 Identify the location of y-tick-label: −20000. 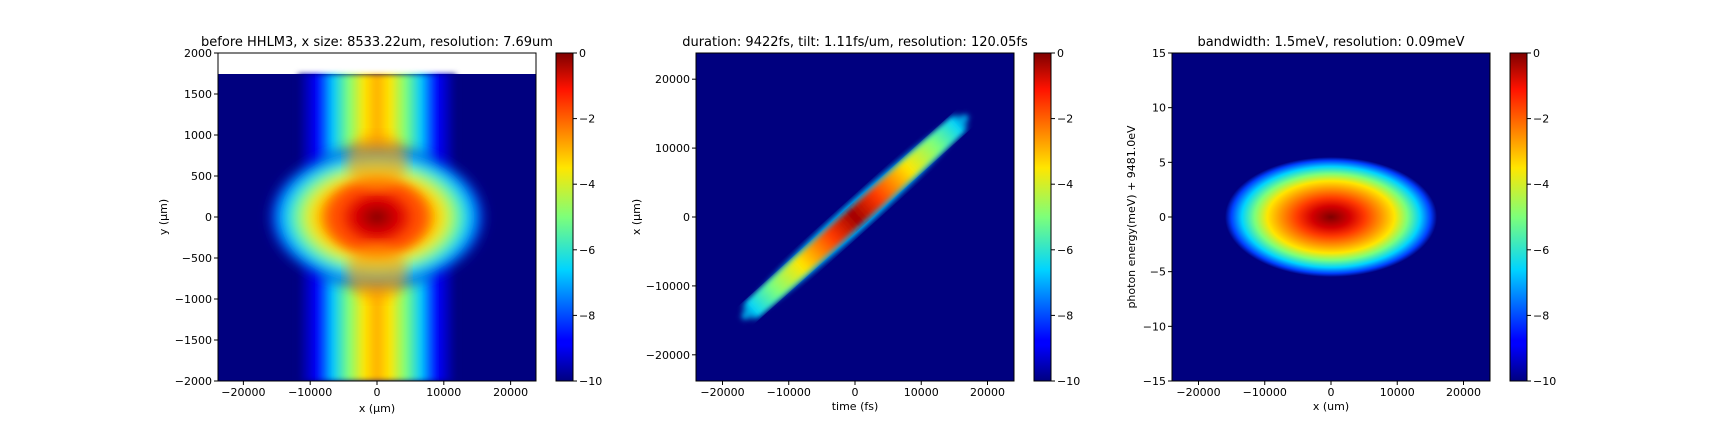
(668, 355).